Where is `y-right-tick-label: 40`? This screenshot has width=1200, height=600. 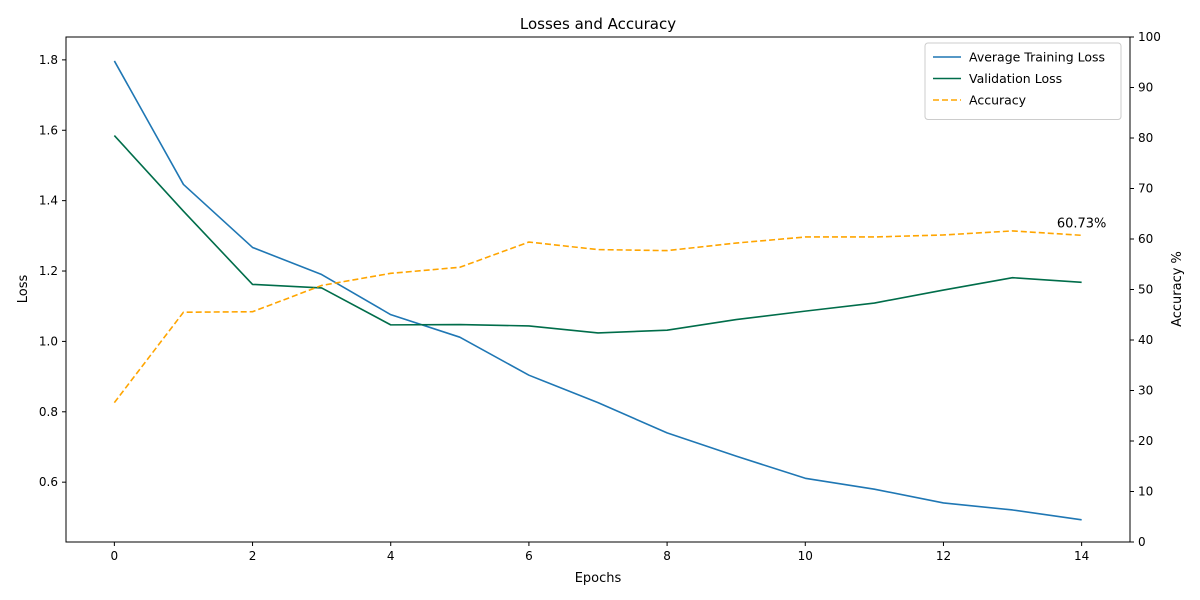 y-right-tick-label: 40 is located at coordinates (1145, 340).